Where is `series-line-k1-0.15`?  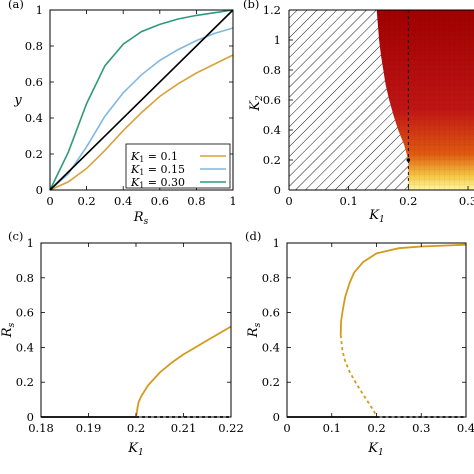 series-line-k1-0.15 is located at coordinates (141, 109).